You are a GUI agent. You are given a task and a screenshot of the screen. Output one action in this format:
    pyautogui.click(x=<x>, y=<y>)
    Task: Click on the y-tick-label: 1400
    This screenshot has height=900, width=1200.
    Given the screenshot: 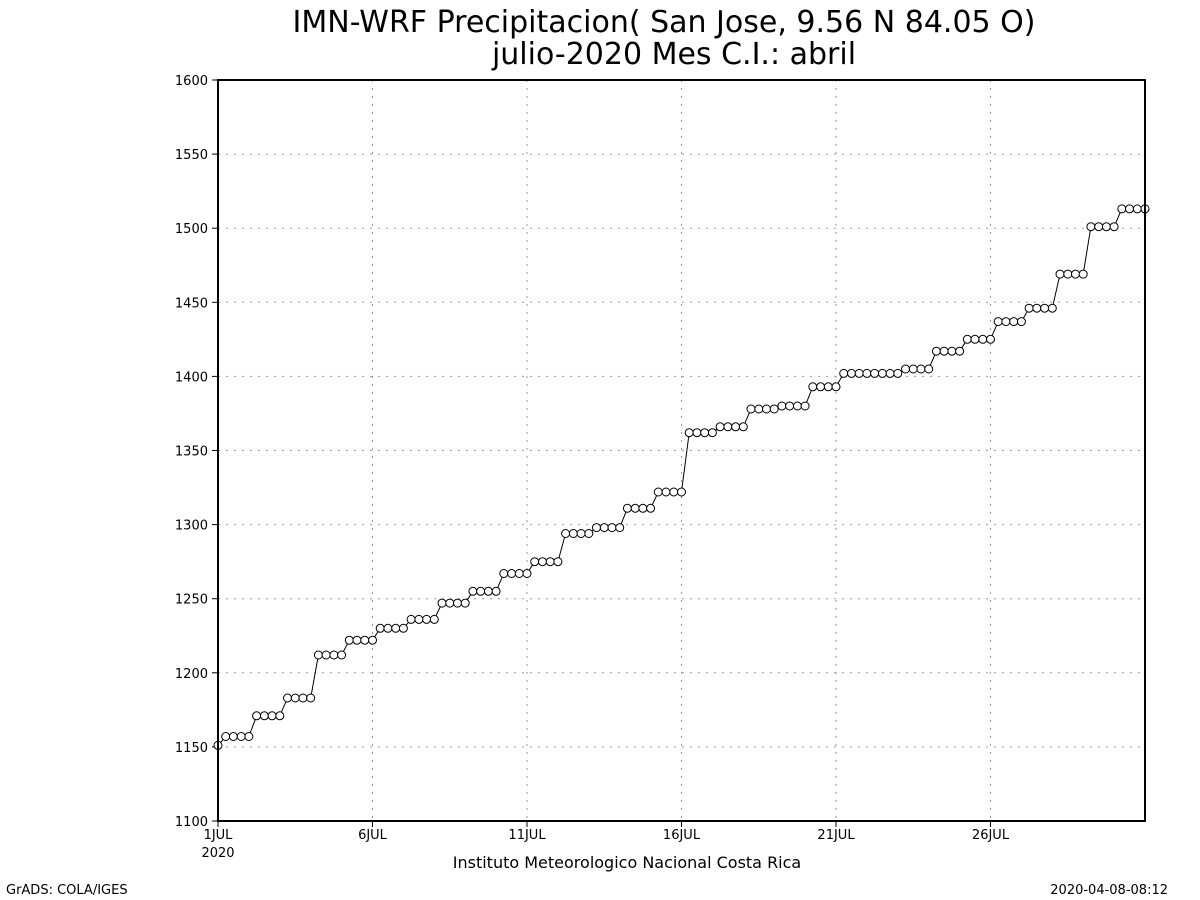 What is the action you would take?
    pyautogui.click(x=191, y=377)
    